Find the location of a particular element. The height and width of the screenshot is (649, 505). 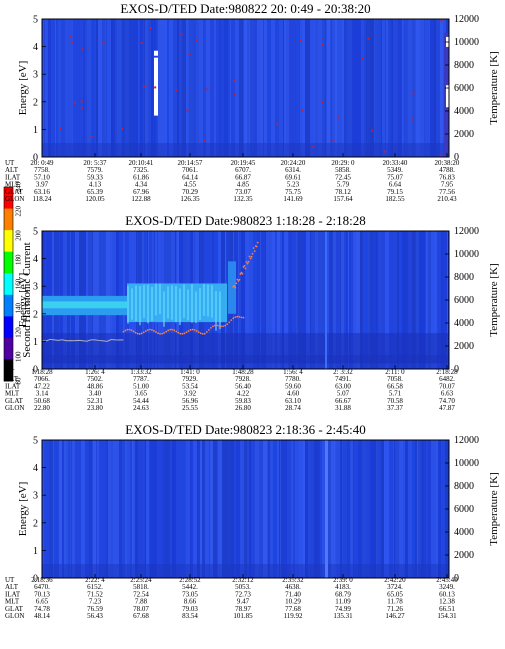

table-cell: 7502. is located at coordinates (95, 379).